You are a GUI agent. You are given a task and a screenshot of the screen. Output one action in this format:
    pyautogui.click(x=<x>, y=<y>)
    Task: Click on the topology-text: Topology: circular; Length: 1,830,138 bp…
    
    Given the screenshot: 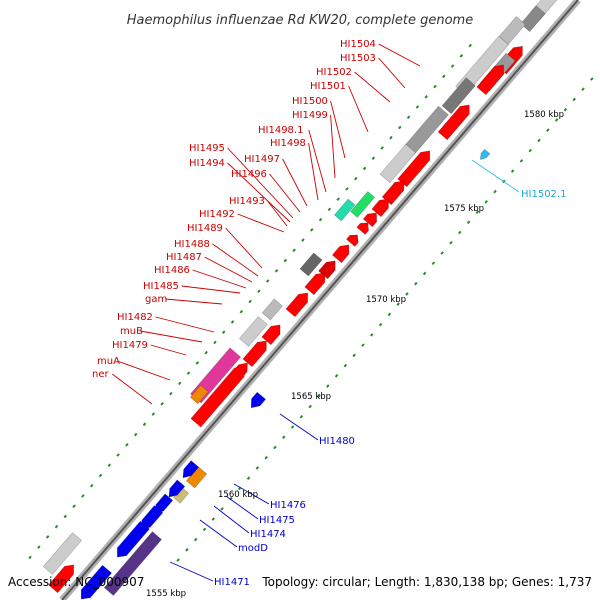 What is the action you would take?
    pyautogui.click(x=426, y=582)
    